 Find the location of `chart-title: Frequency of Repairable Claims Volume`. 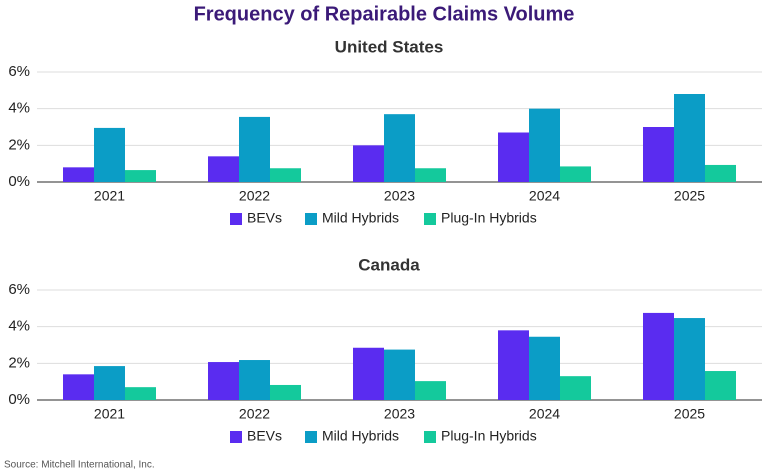

chart-title: Frequency of Repairable Claims Volume is located at coordinates (384, 14).